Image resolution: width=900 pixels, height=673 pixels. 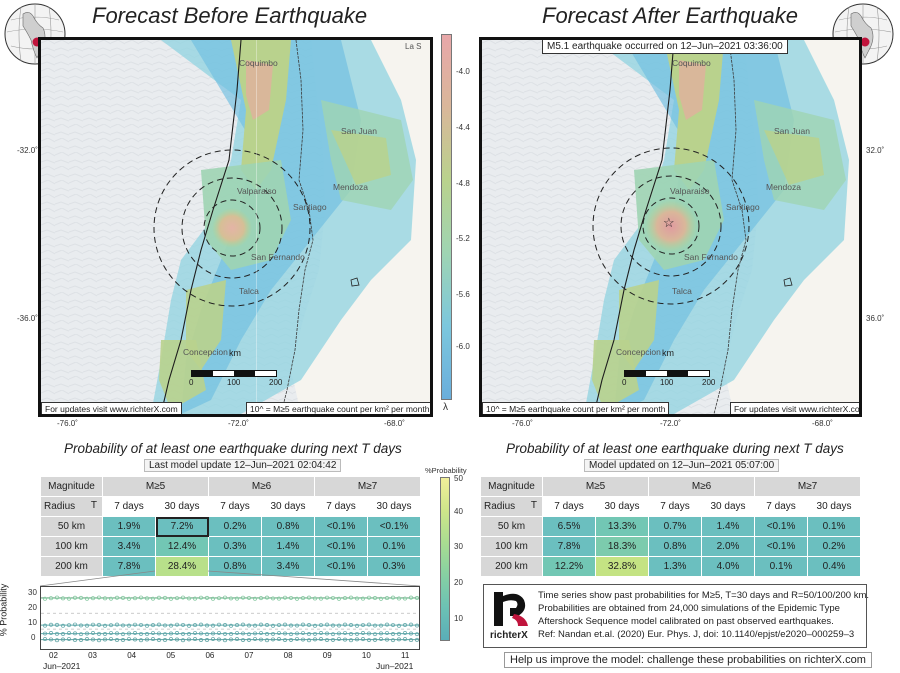 What do you see at coordinates (405, 655) in the screenshot?
I see `timeseries-xtick: 11` at bounding box center [405, 655].